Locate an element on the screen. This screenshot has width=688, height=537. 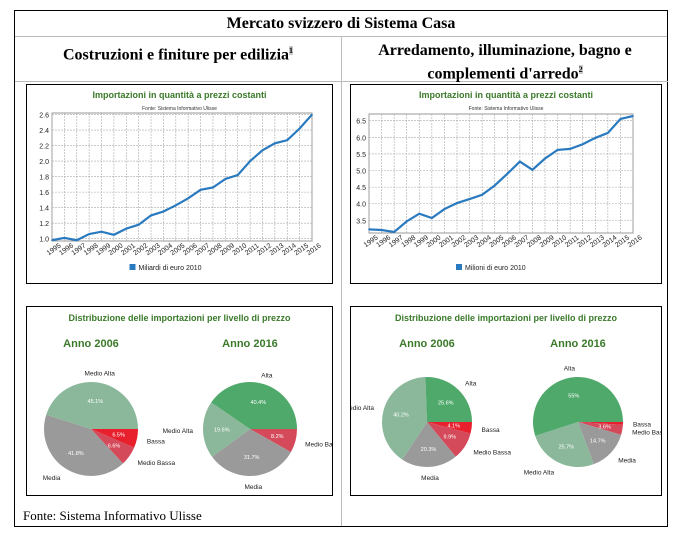
slice-percent-label: 31.7% is located at coordinates (252, 458).